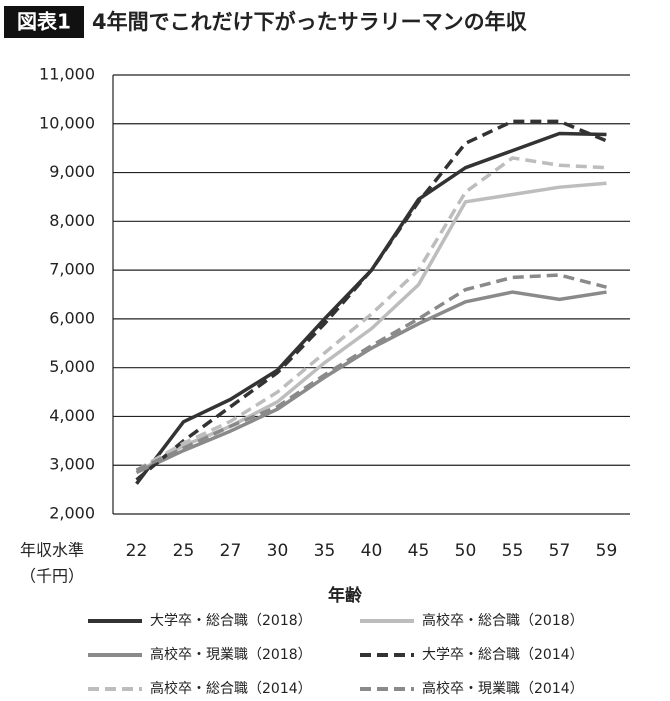 The width and height of the screenshot is (670, 701). Describe the element at coordinates (72, 366) in the screenshot. I see `y-tick-label: 5,000` at that location.